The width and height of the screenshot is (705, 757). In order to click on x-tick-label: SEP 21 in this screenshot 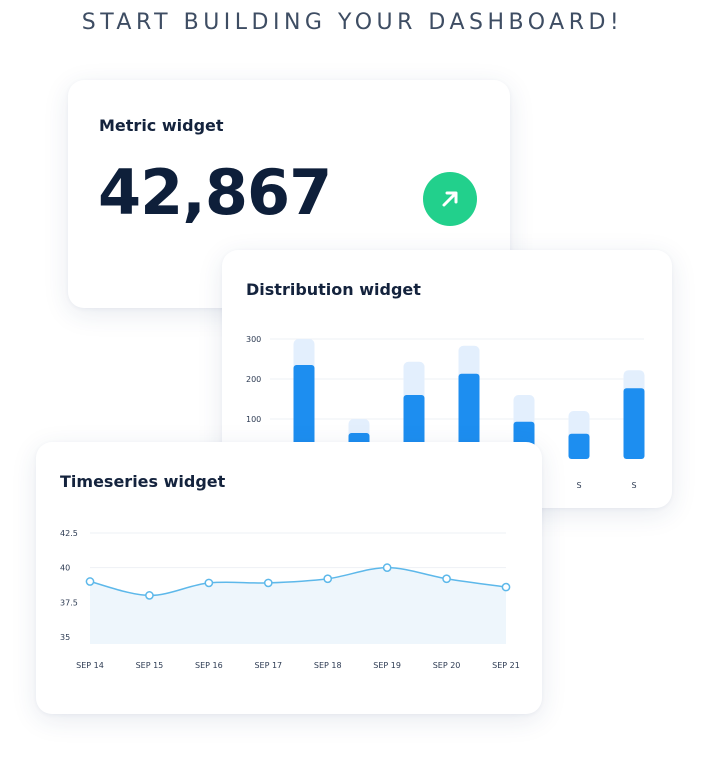, I will do `click(506, 665)`.